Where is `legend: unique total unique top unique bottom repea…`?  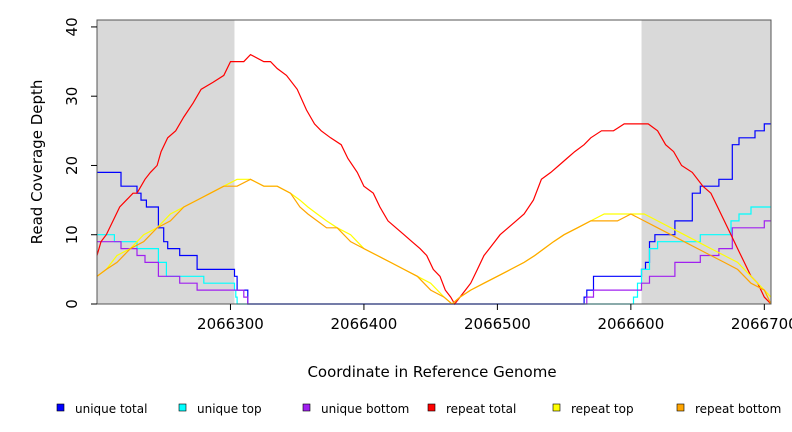 legend: unique total unique top unique bottom repea… is located at coordinates (418, 409).